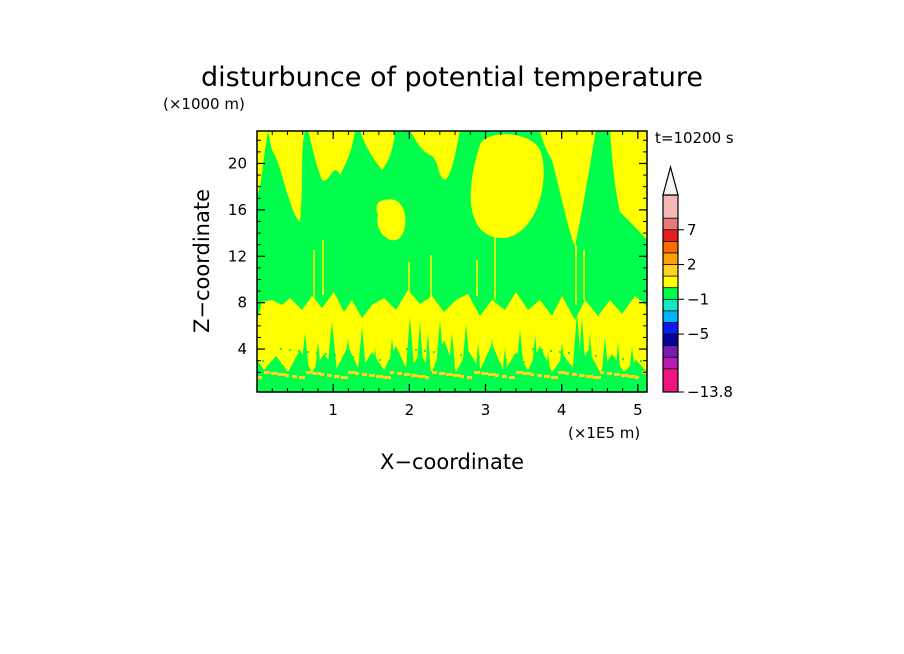 This screenshot has height=654, width=904. What do you see at coordinates (410, 410) in the screenshot?
I see `x-tick-label: 2` at bounding box center [410, 410].